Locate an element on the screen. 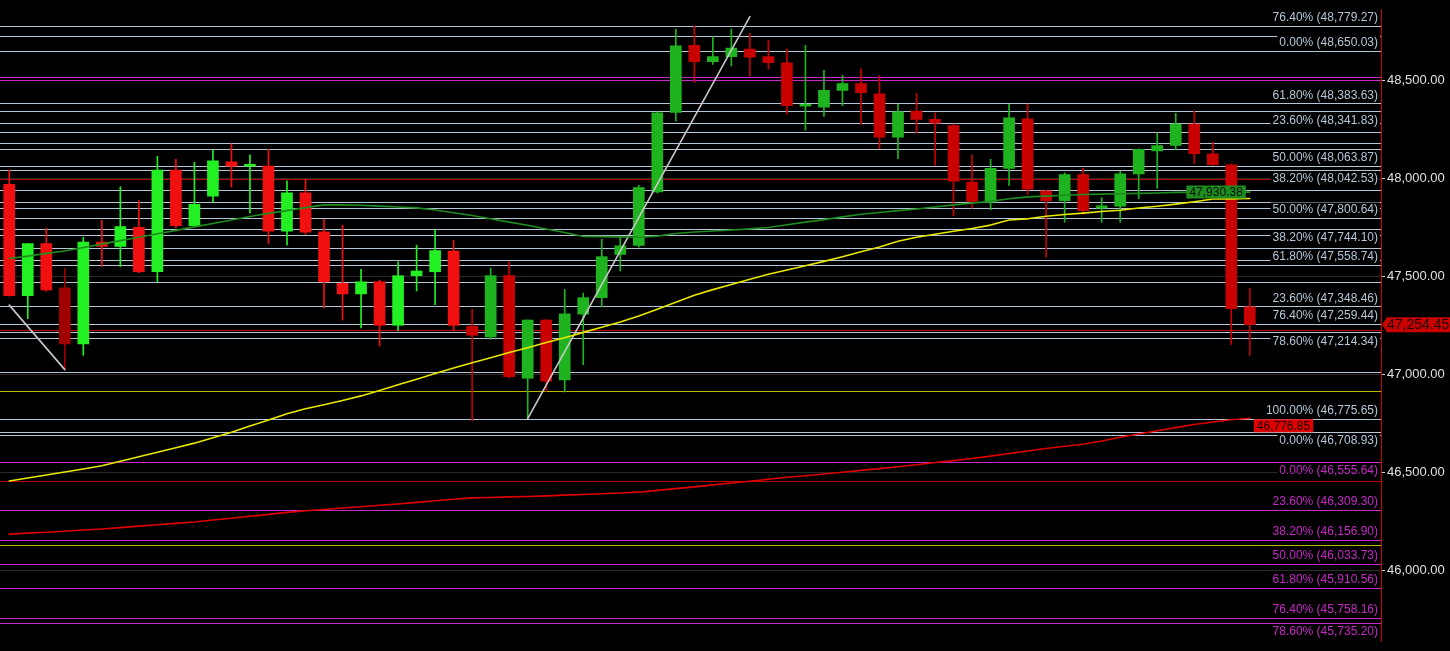 This screenshot has height=651, width=1450. ref-line-label: 23.60% (46,309.30) is located at coordinates (1325, 501).